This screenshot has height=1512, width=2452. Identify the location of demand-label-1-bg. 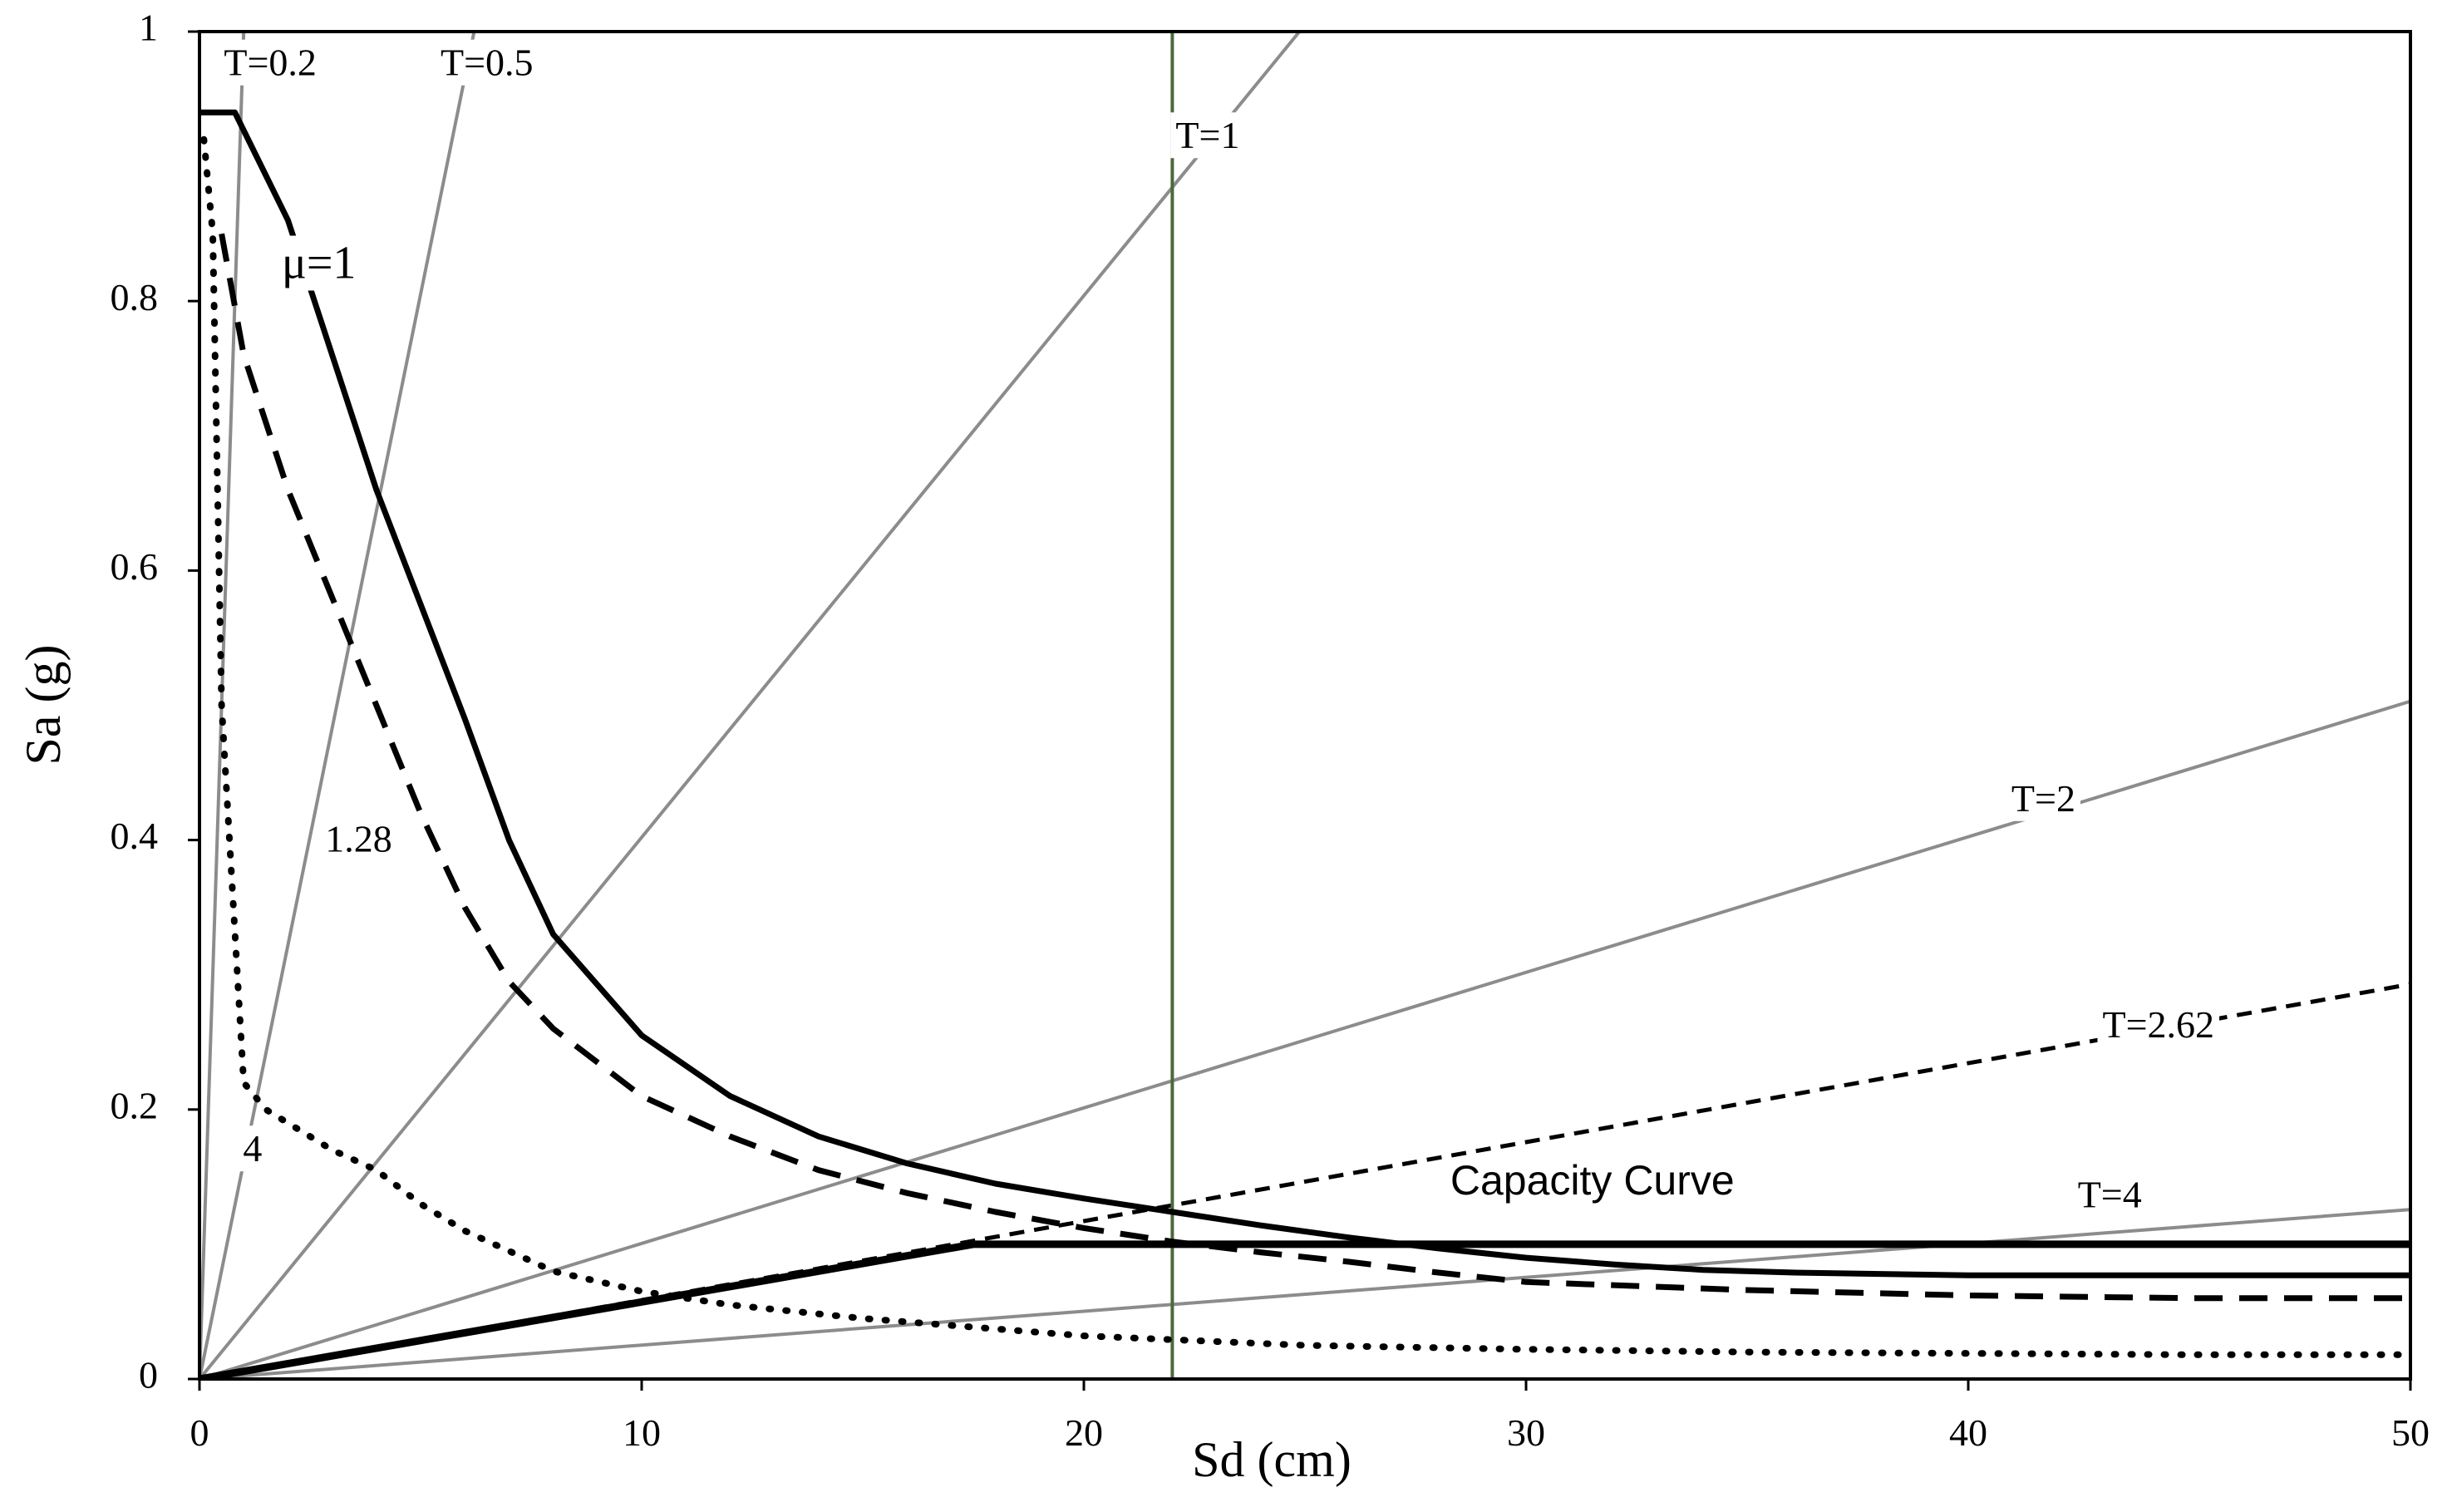
(358, 839).